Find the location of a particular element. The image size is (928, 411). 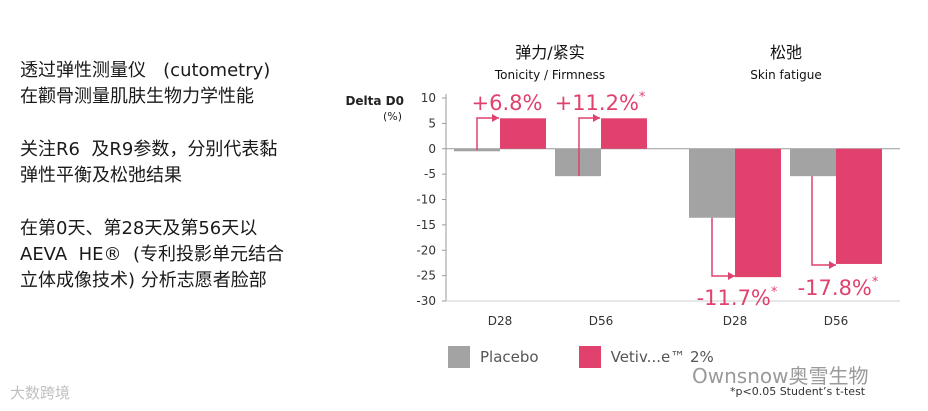

legend-label-placebo: Placebo is located at coordinates (509, 357).